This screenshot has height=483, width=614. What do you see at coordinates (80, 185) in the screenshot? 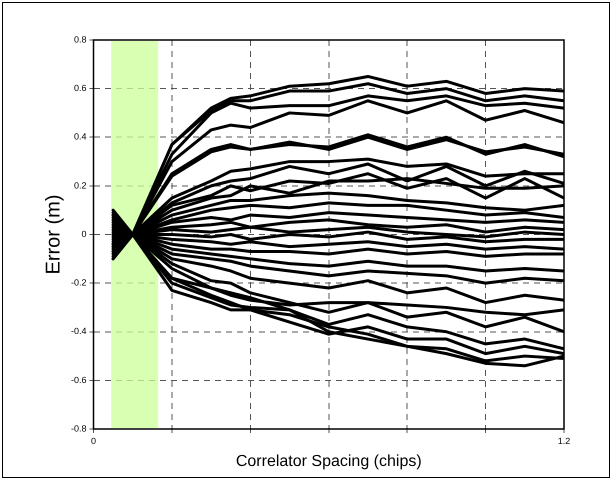
I see `y-tick-label: 0.2` at bounding box center [80, 185].